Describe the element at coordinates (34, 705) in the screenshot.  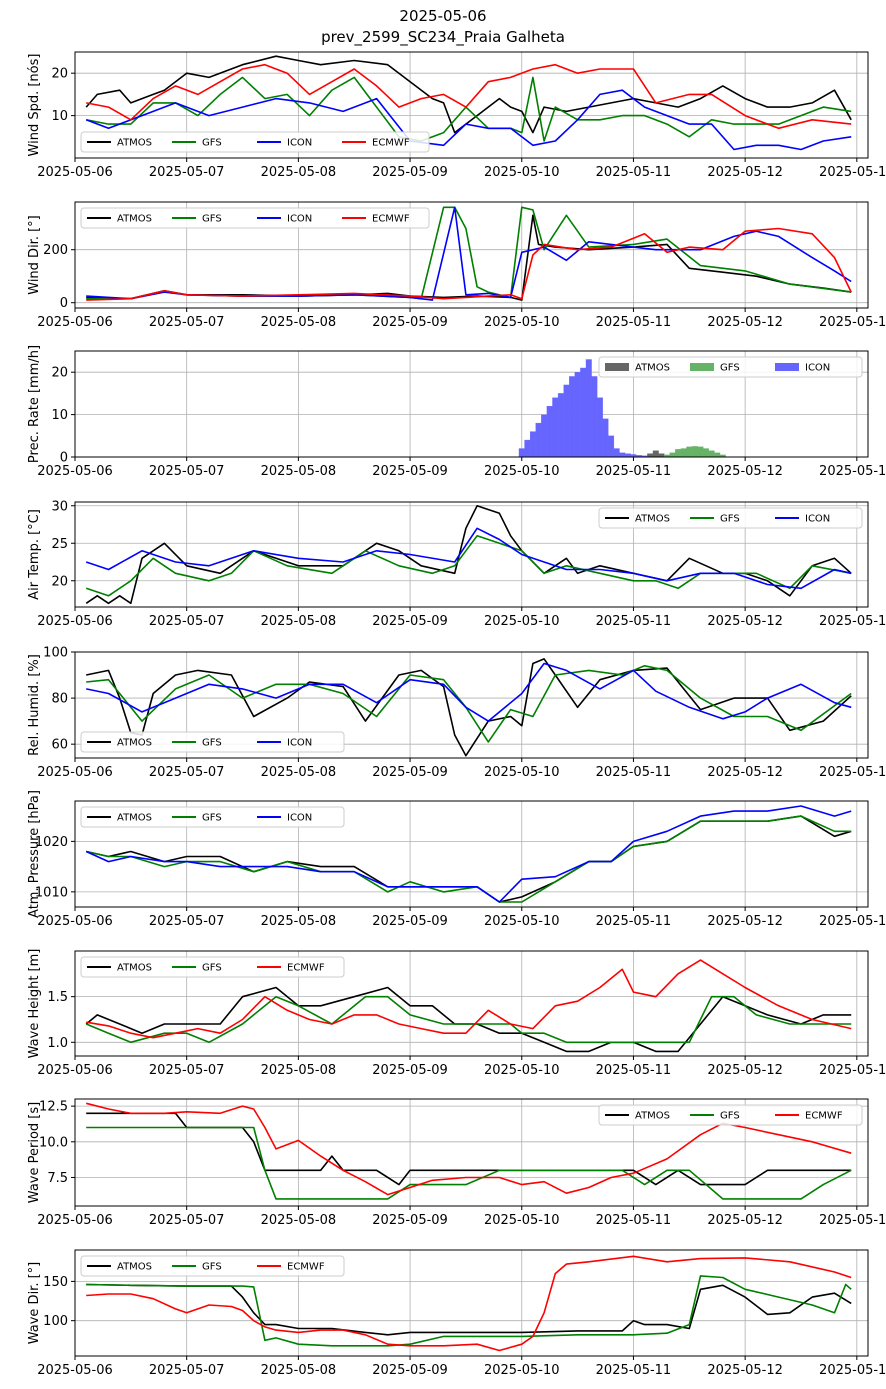
I see `y-axis-label: Rel. Humid. [%]` at that location.